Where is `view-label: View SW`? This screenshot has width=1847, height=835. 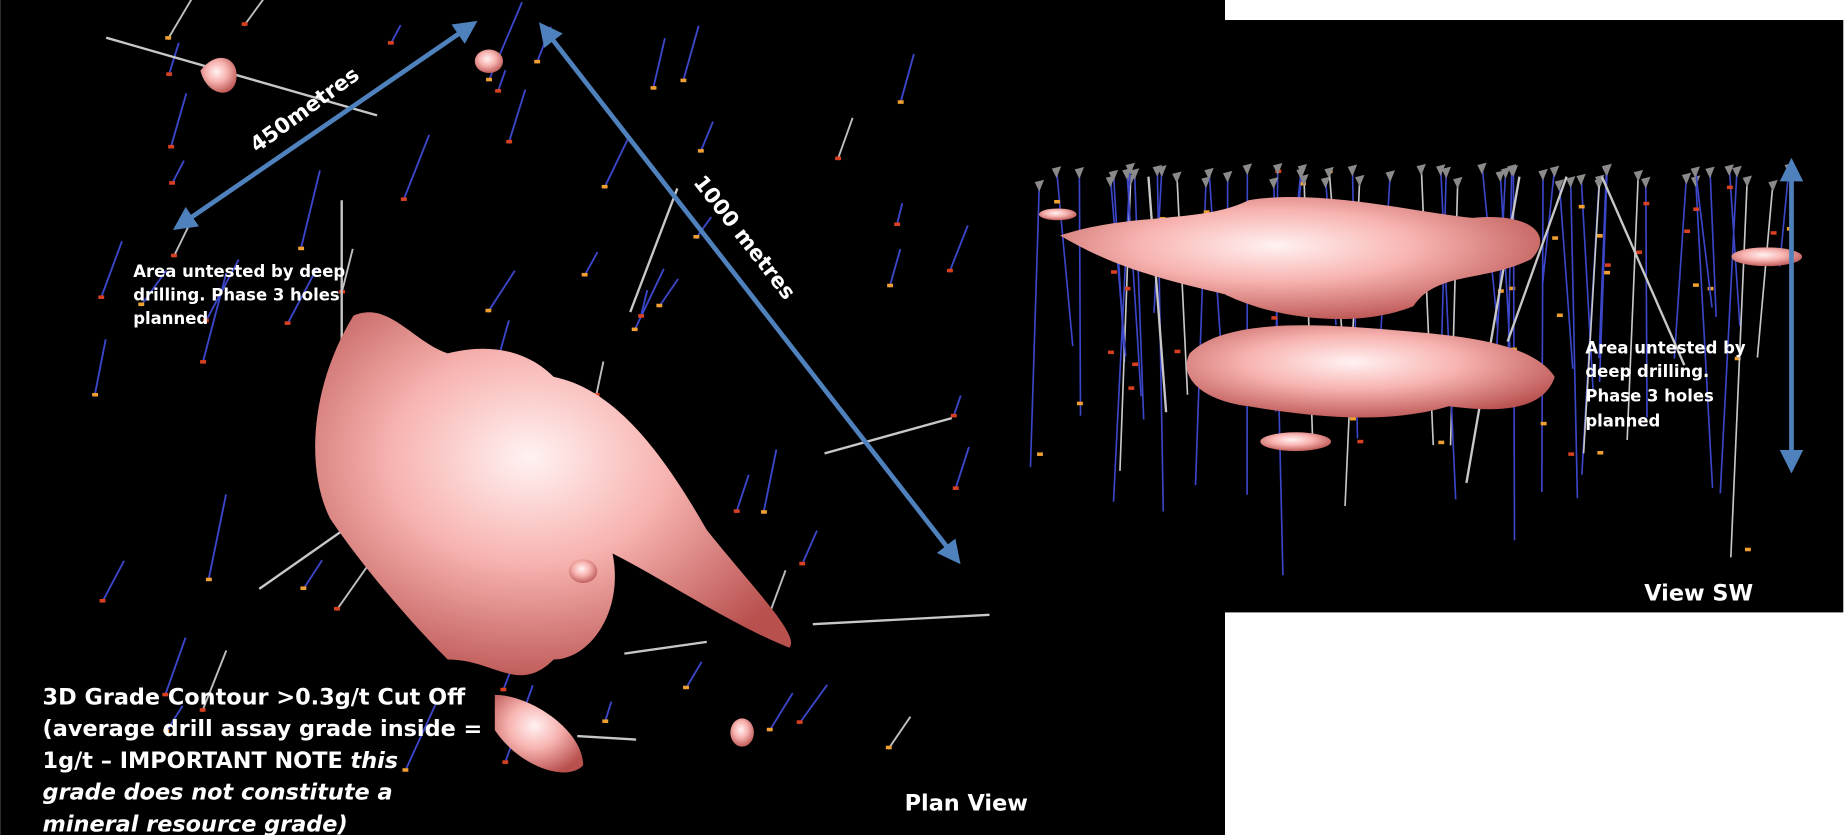
view-label: View SW is located at coordinates (1698, 594).